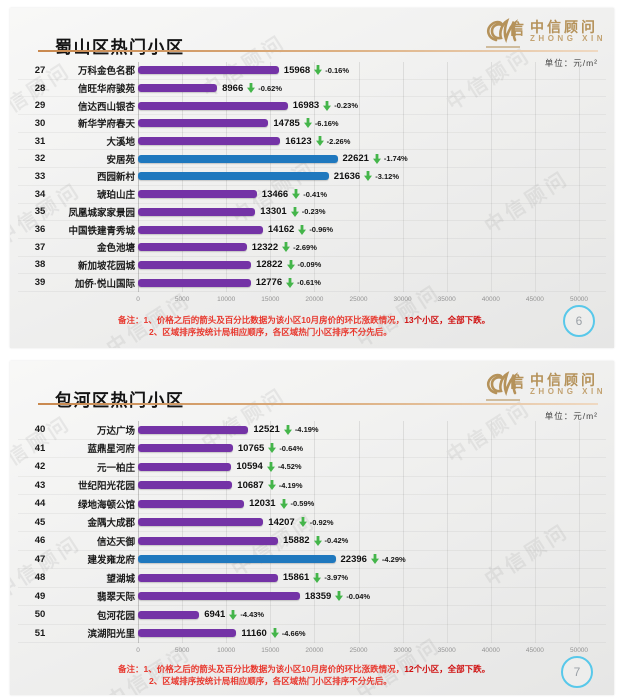 This screenshot has width=624, height=700. Describe the element at coordinates (40, 247) in the screenshot. I see `row-rank: 37` at that location.